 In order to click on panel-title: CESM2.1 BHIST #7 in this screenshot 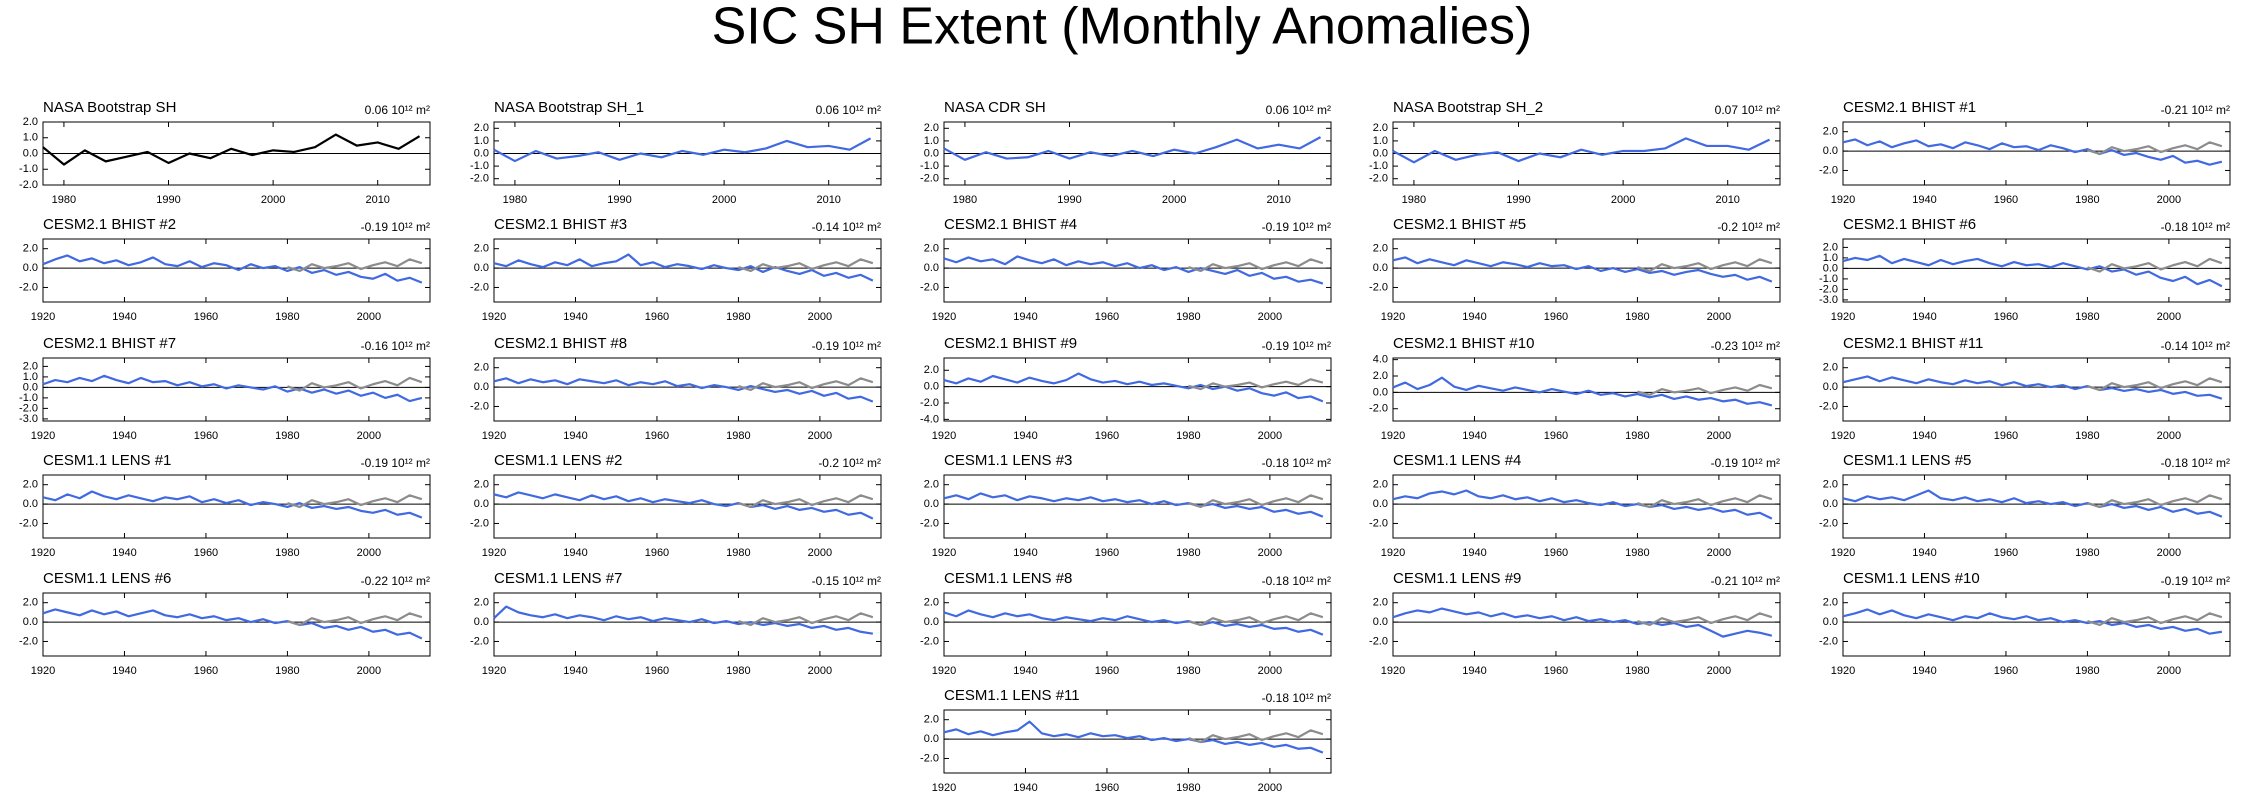, I will do `click(109, 343)`.